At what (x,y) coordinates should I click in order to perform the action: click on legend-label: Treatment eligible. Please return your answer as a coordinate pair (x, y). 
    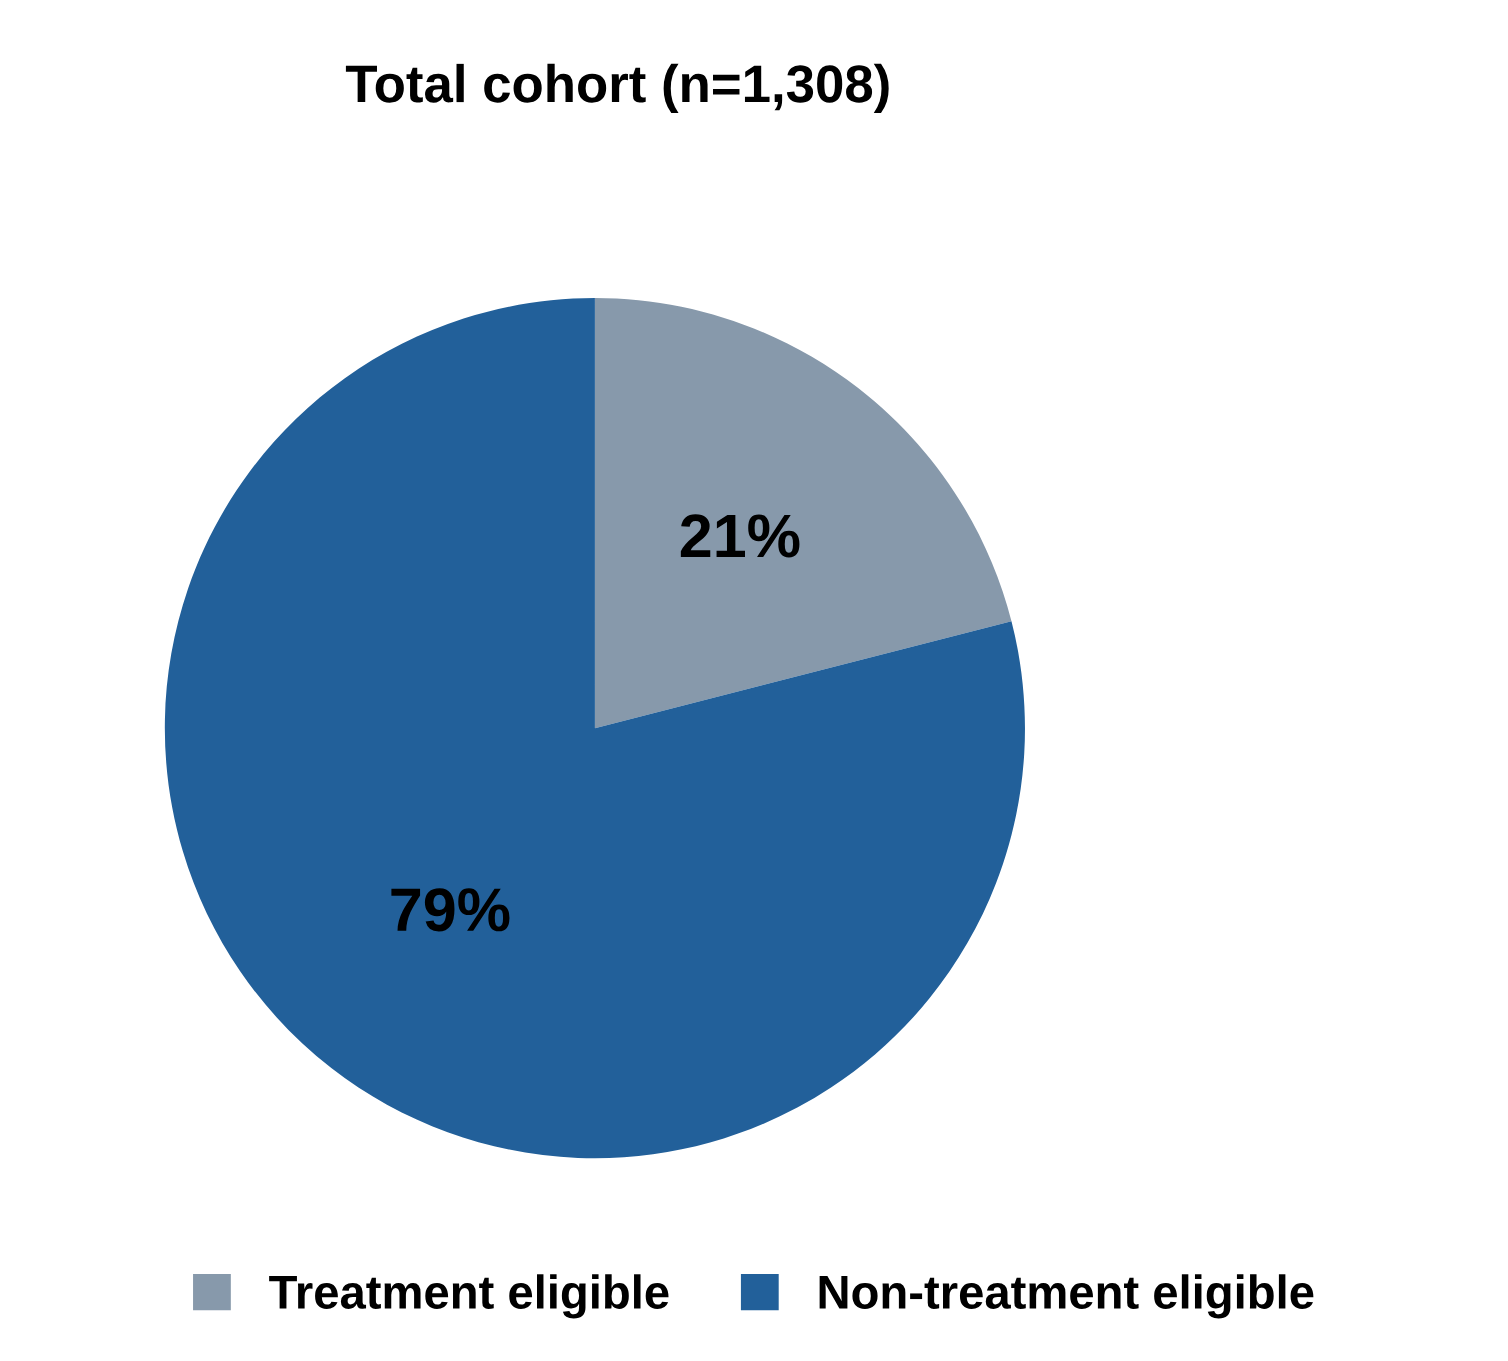
    Looking at the image, I should click on (469, 1296).